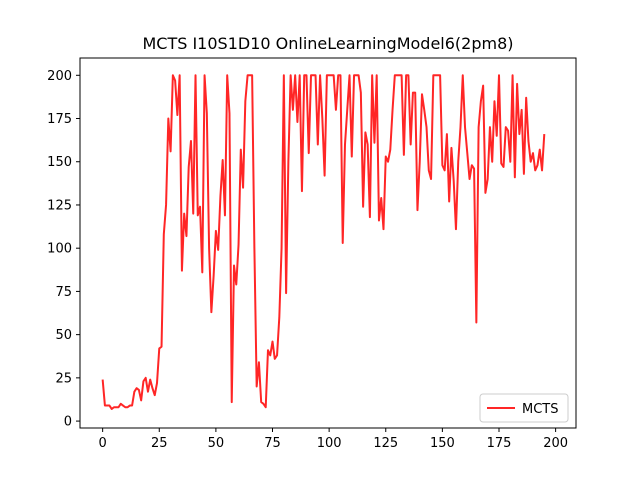 This screenshot has width=640, height=480. Describe the element at coordinates (329, 443) in the screenshot. I see `x-tick-label: 100` at that location.